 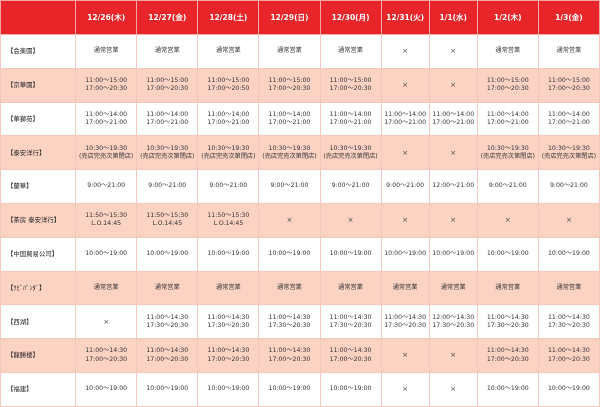 What do you see at coordinates (568, 17) in the screenshot?
I see `header-date: 1/3(金)` at bounding box center [568, 17].